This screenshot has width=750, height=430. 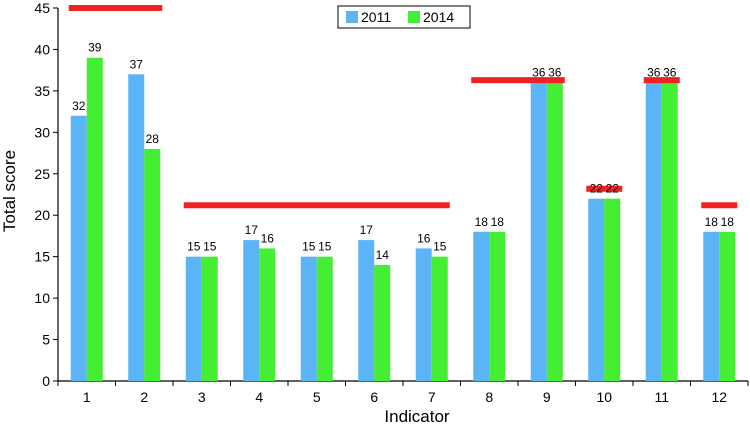 I want to click on data-label-2011-10: 22, so click(x=597, y=189).